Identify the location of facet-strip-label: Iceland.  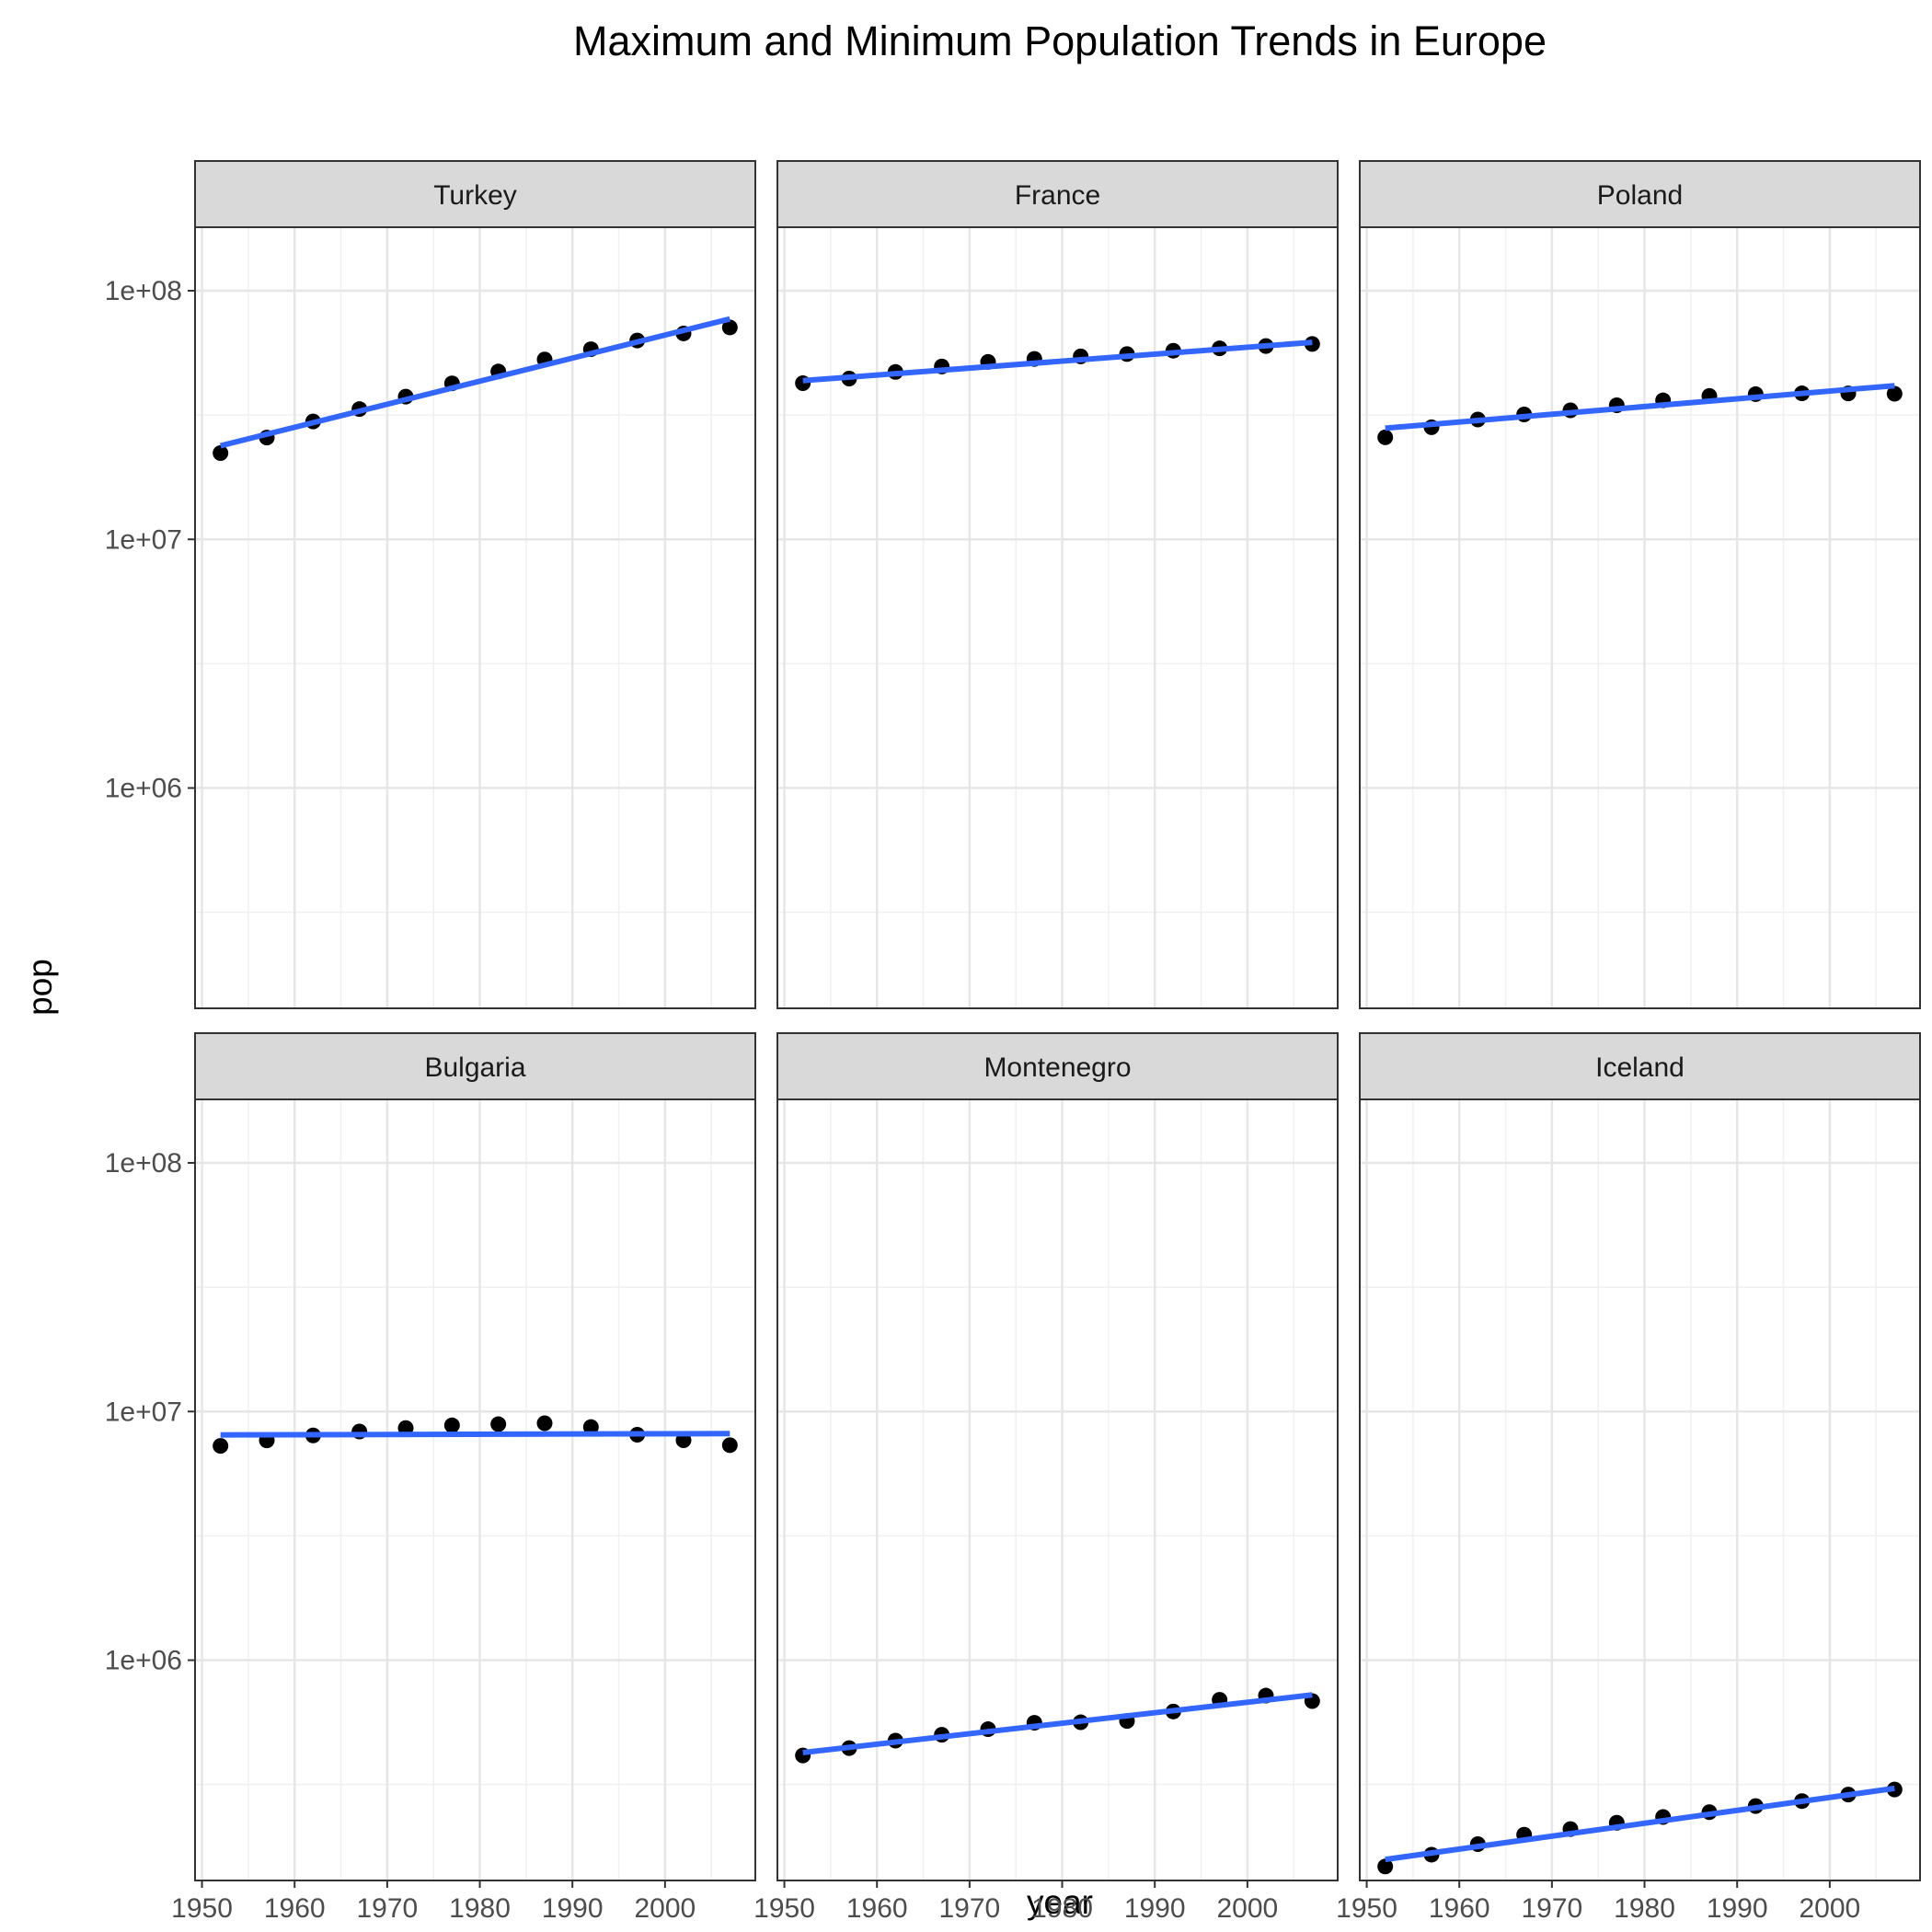
(1640, 1067).